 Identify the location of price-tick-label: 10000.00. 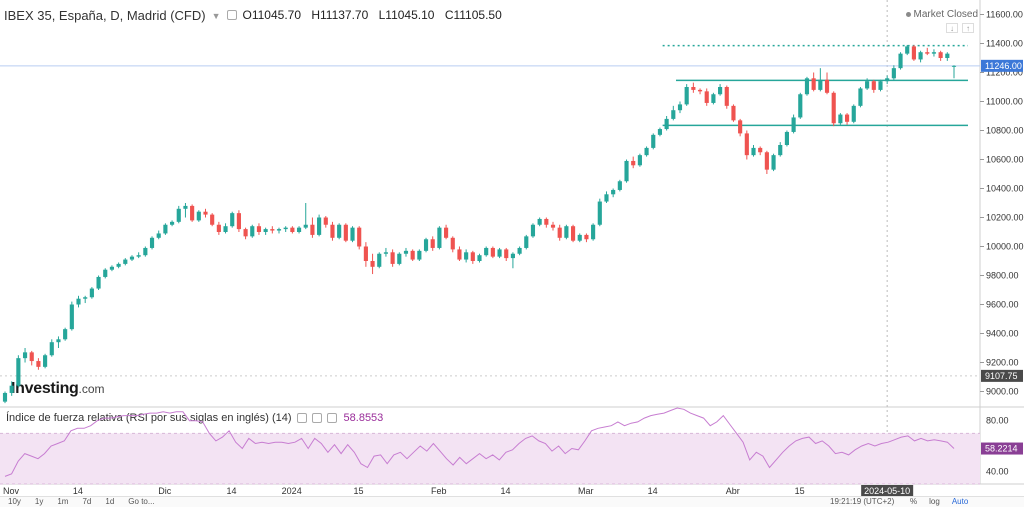
(1005, 247).